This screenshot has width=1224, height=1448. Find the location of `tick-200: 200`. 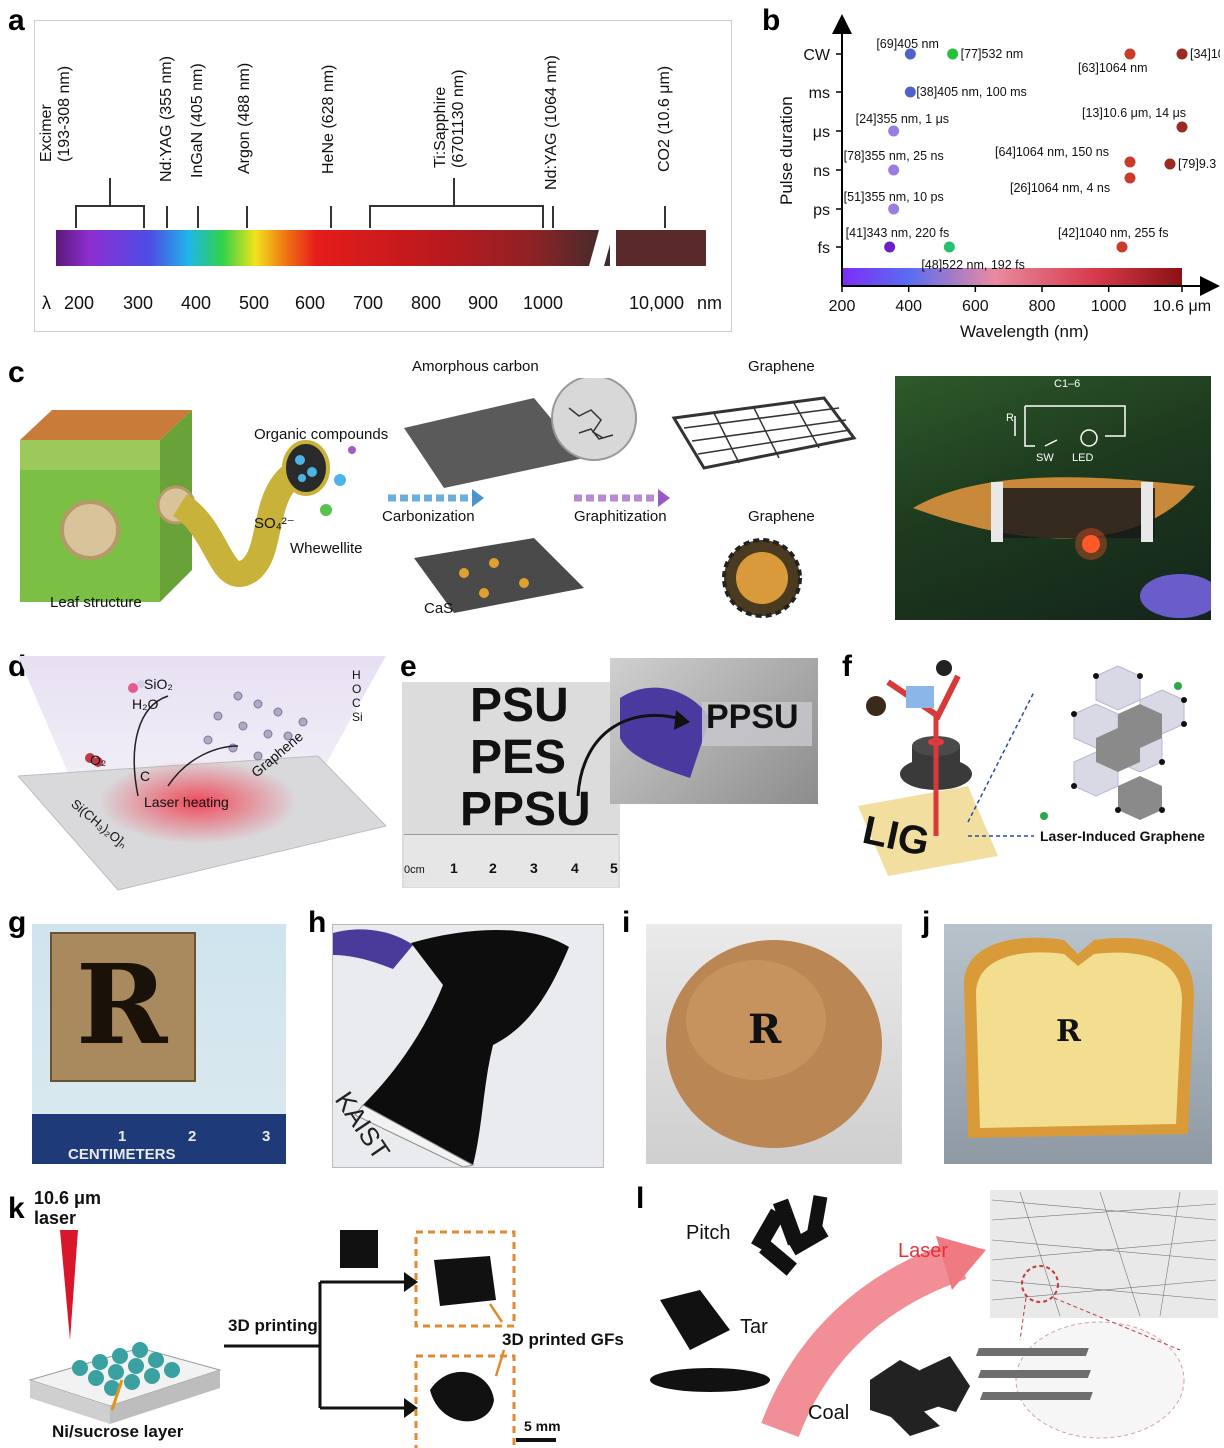

tick-200: 200 is located at coordinates (79, 303).